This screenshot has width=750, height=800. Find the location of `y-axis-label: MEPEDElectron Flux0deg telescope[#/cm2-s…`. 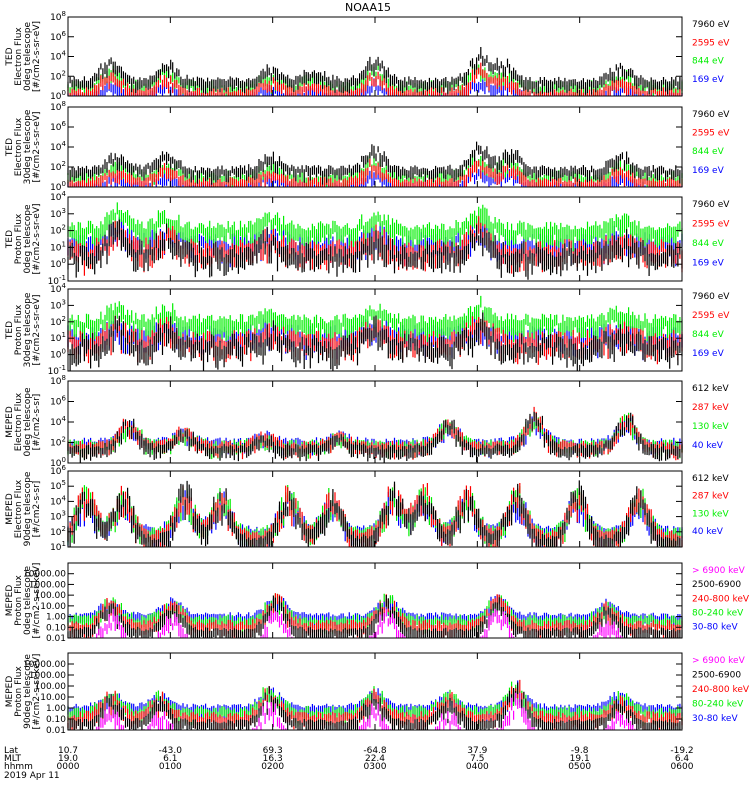

y-axis-label: MEPEDElectron Flux0deg telescope[#/cm2-s… is located at coordinates (23, 422).